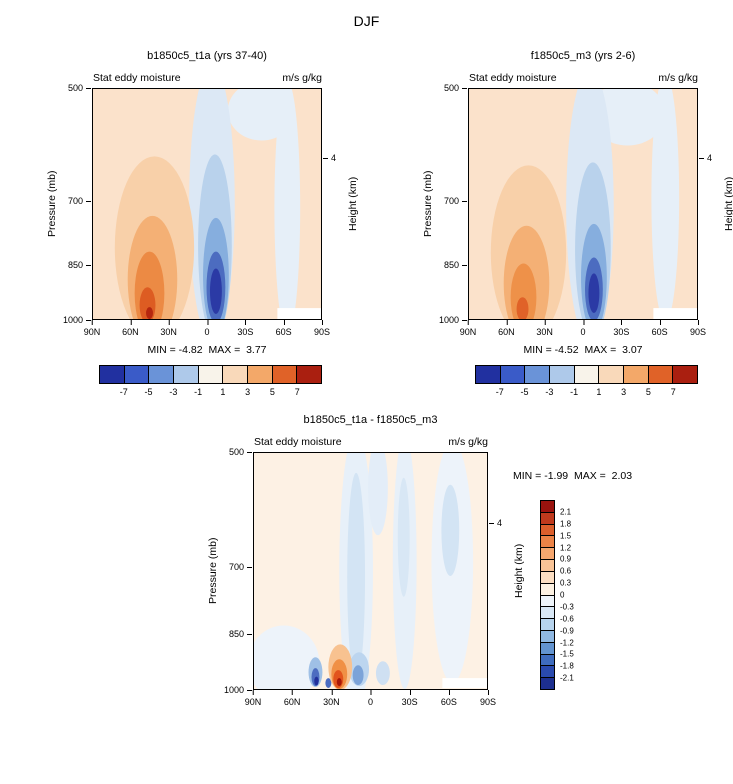 This screenshot has width=733, height=784. I want to click on pressure-tick-label: 850, so click(79, 265).